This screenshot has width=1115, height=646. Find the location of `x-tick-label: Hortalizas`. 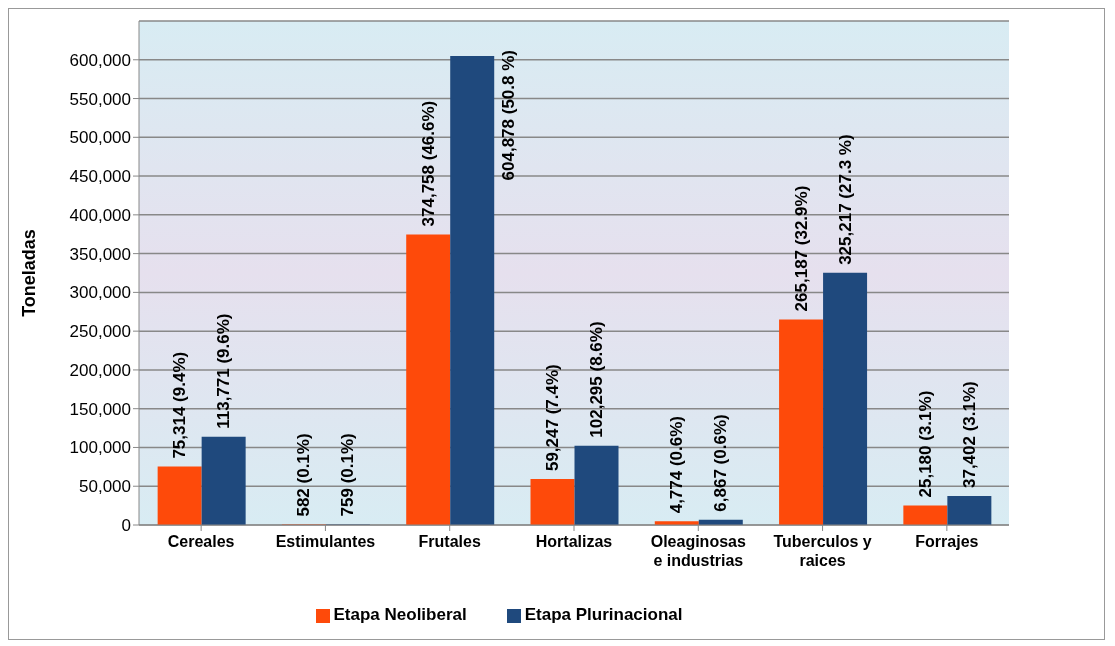

x-tick-label: Hortalizas is located at coordinates (574, 541).